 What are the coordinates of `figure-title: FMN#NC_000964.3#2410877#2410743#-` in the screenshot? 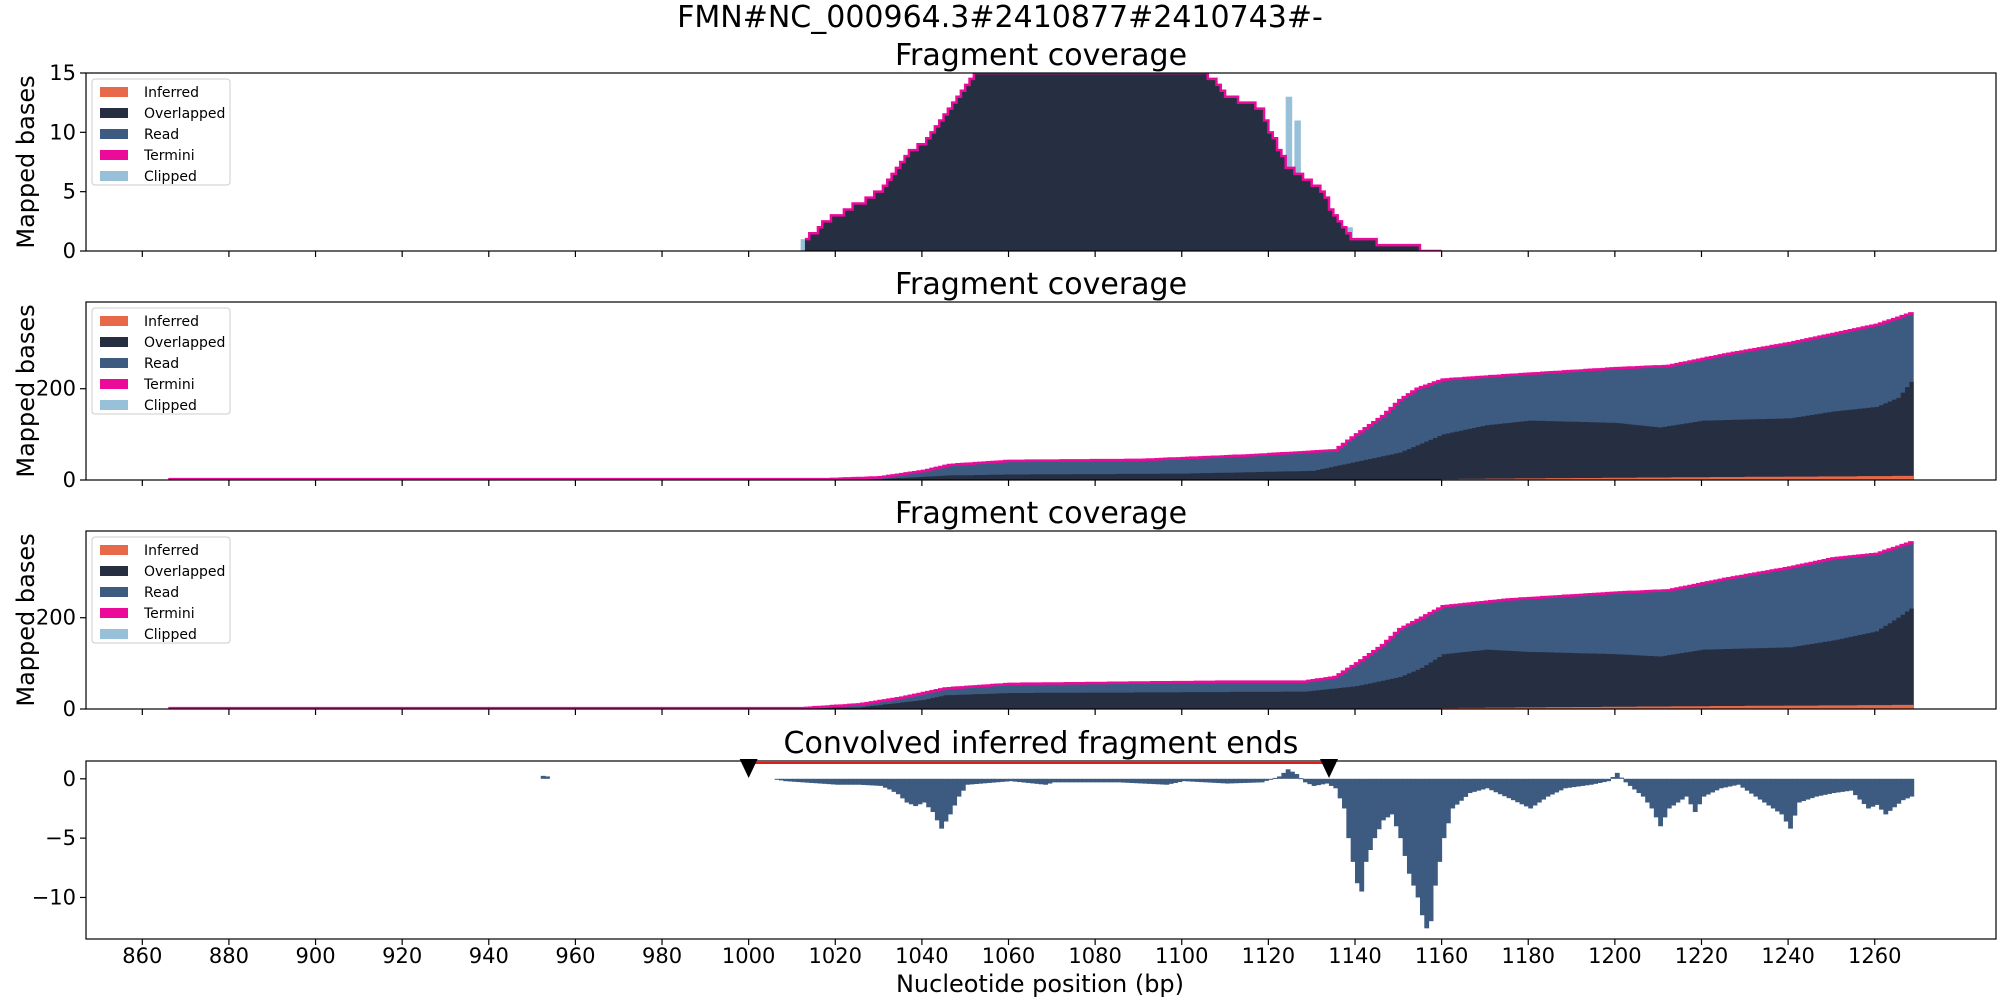 It's located at (1000, 17).